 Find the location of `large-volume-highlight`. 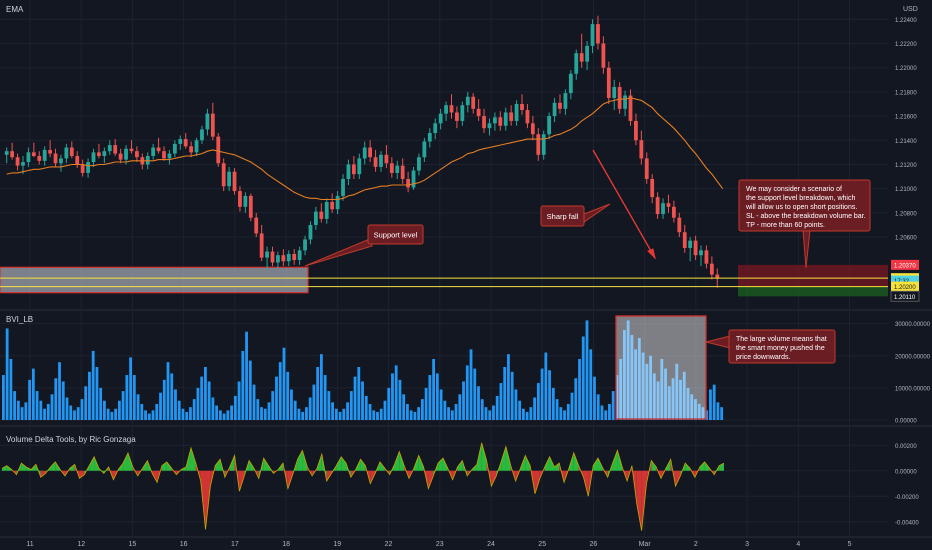

large-volume-highlight is located at coordinates (661, 367).